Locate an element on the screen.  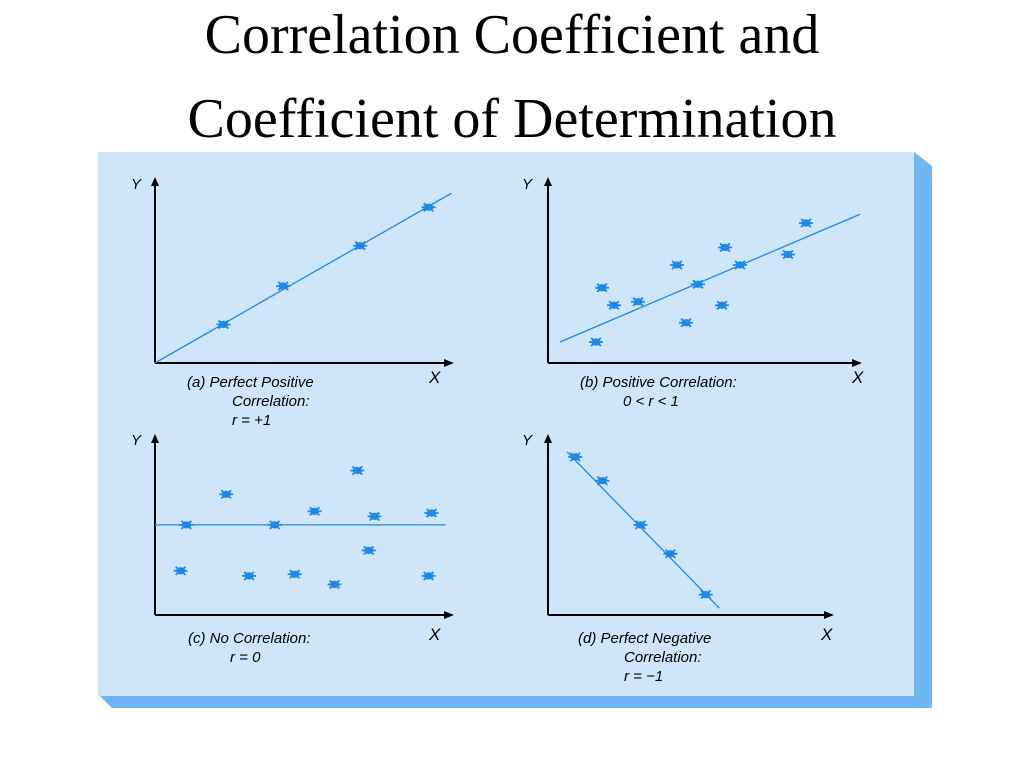
plot-a: Y X (a) Perfect Positive Correlation: r = +1 is located at coordinates (292, 302).